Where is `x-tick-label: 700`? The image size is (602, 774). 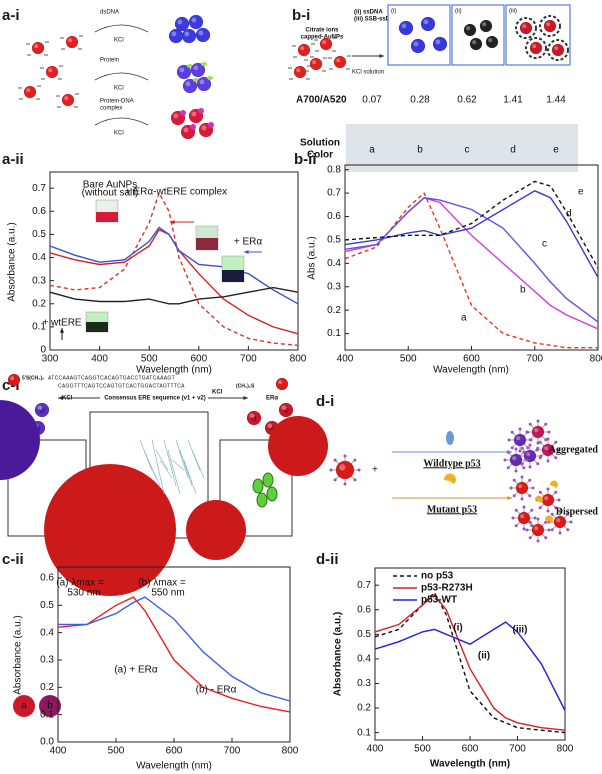 x-tick-label: 700 is located at coordinates (517, 749).